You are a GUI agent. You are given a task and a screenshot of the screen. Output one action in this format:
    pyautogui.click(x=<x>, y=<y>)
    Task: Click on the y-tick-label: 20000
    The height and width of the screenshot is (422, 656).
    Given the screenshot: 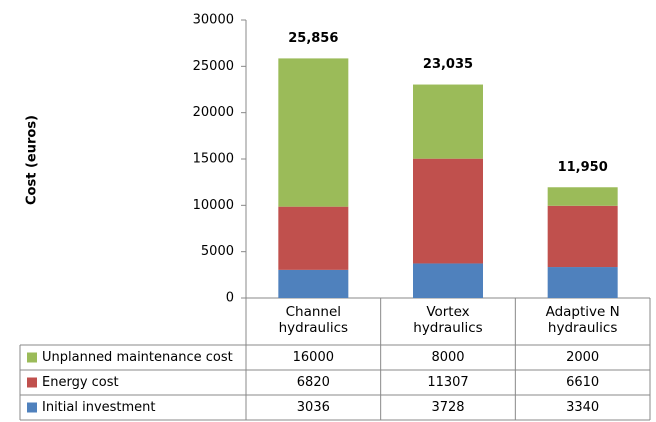 What is the action you would take?
    pyautogui.click(x=213, y=112)
    